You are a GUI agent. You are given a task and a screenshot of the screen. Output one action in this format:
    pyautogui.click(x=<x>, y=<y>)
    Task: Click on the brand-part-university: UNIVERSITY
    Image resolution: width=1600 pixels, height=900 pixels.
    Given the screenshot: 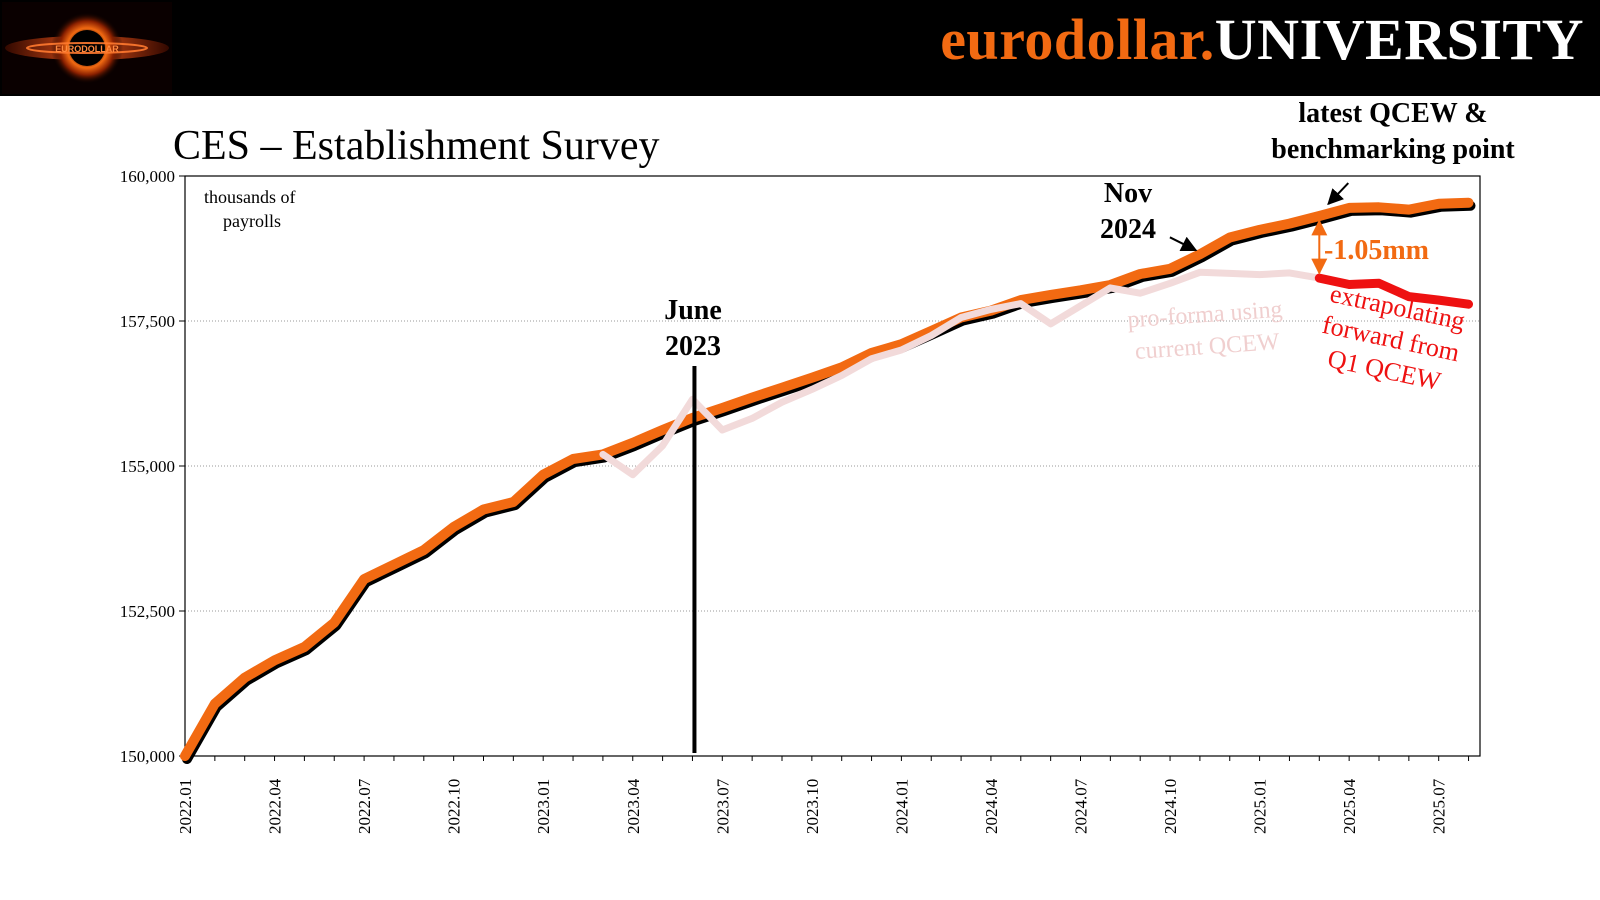 What is the action you would take?
    pyautogui.click(x=1399, y=39)
    